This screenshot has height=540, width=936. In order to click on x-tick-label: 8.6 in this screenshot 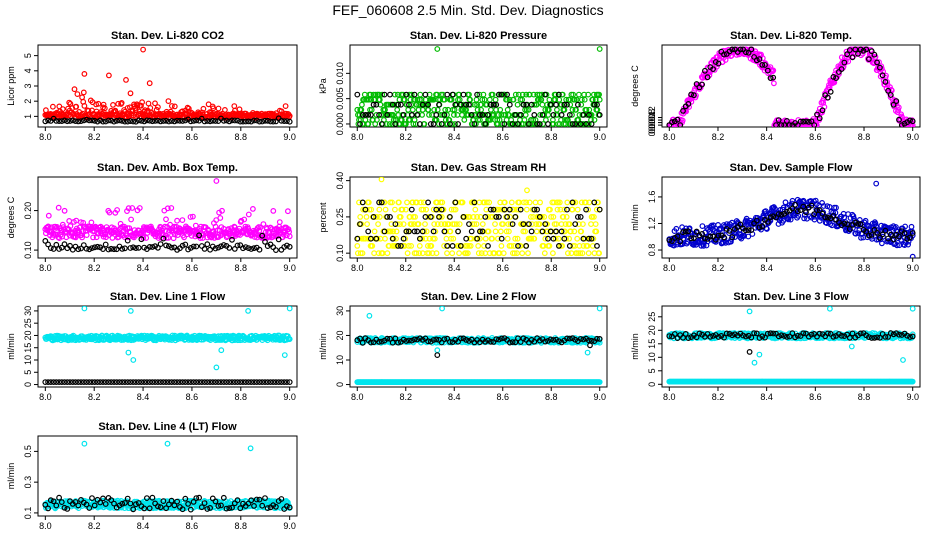, I will do `click(502, 137)`.